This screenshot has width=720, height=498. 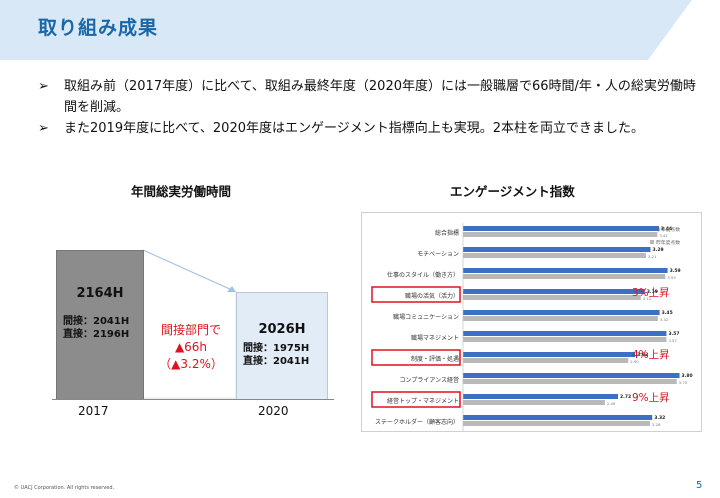 What do you see at coordinates (652, 229) in the screenshot?
I see `legend-swatch-current` at bounding box center [652, 229].